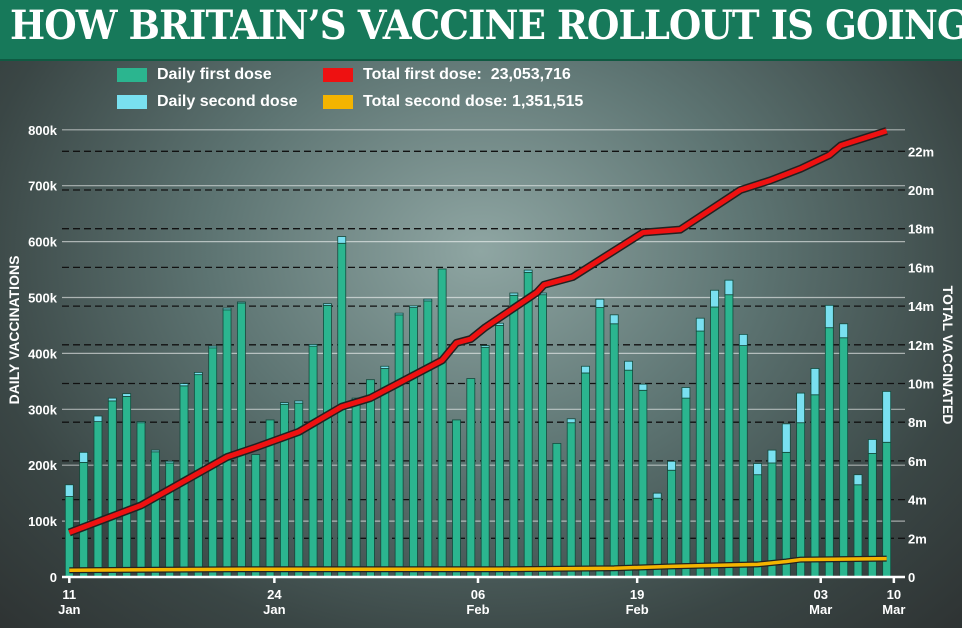 Image resolution: width=962 pixels, height=628 pixels. What do you see at coordinates (14, 330) in the screenshot?
I see `y-axis-title: DAILY VACCINATIONS` at bounding box center [14, 330].